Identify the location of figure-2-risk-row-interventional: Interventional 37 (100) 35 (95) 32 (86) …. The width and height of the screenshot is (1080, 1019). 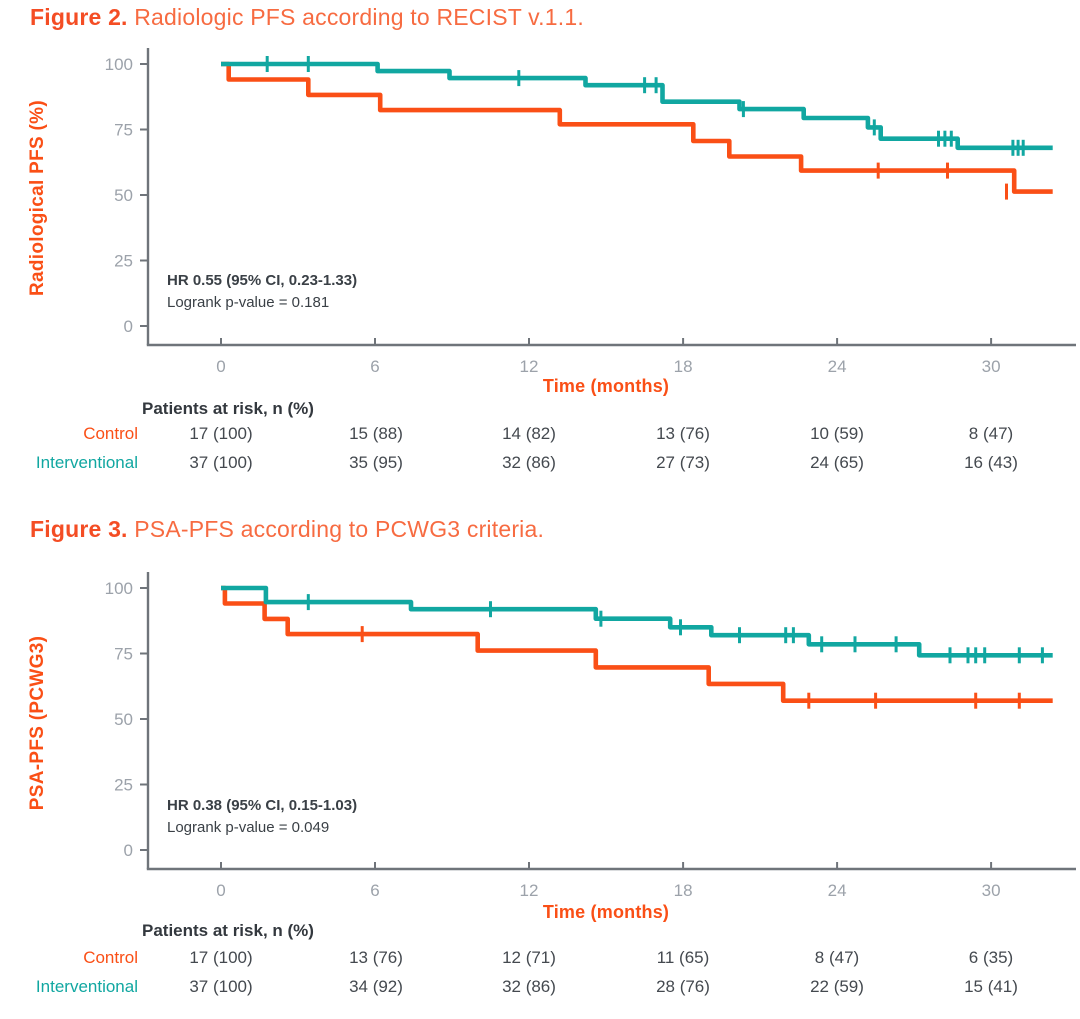
(540, 463).